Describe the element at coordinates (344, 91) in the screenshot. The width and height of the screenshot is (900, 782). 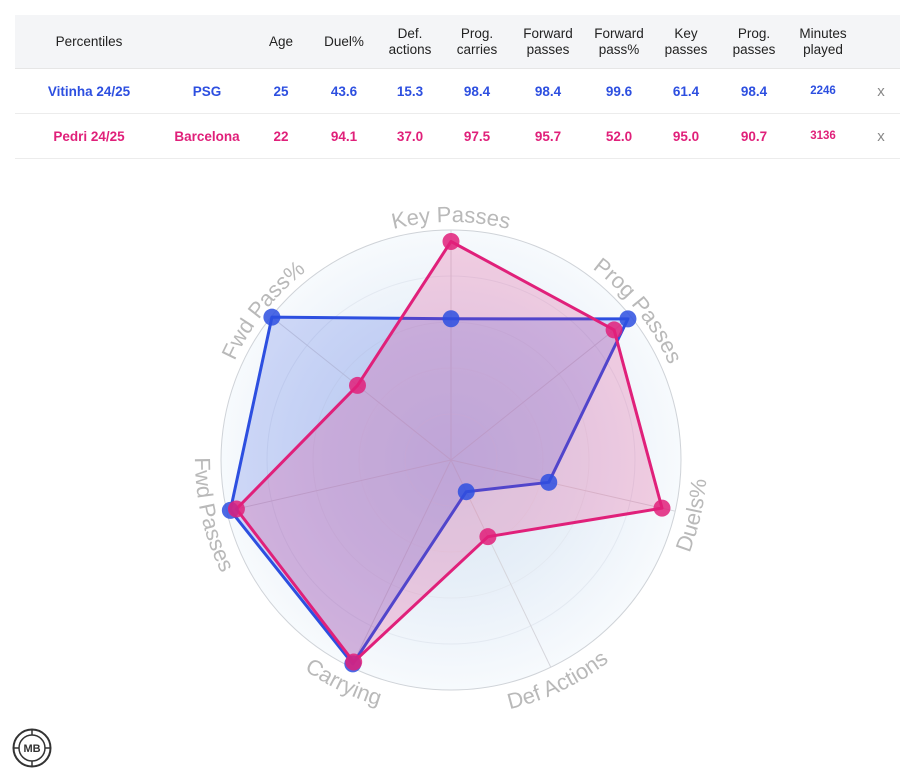
I see `duel-pct-cell: 43.6` at that location.